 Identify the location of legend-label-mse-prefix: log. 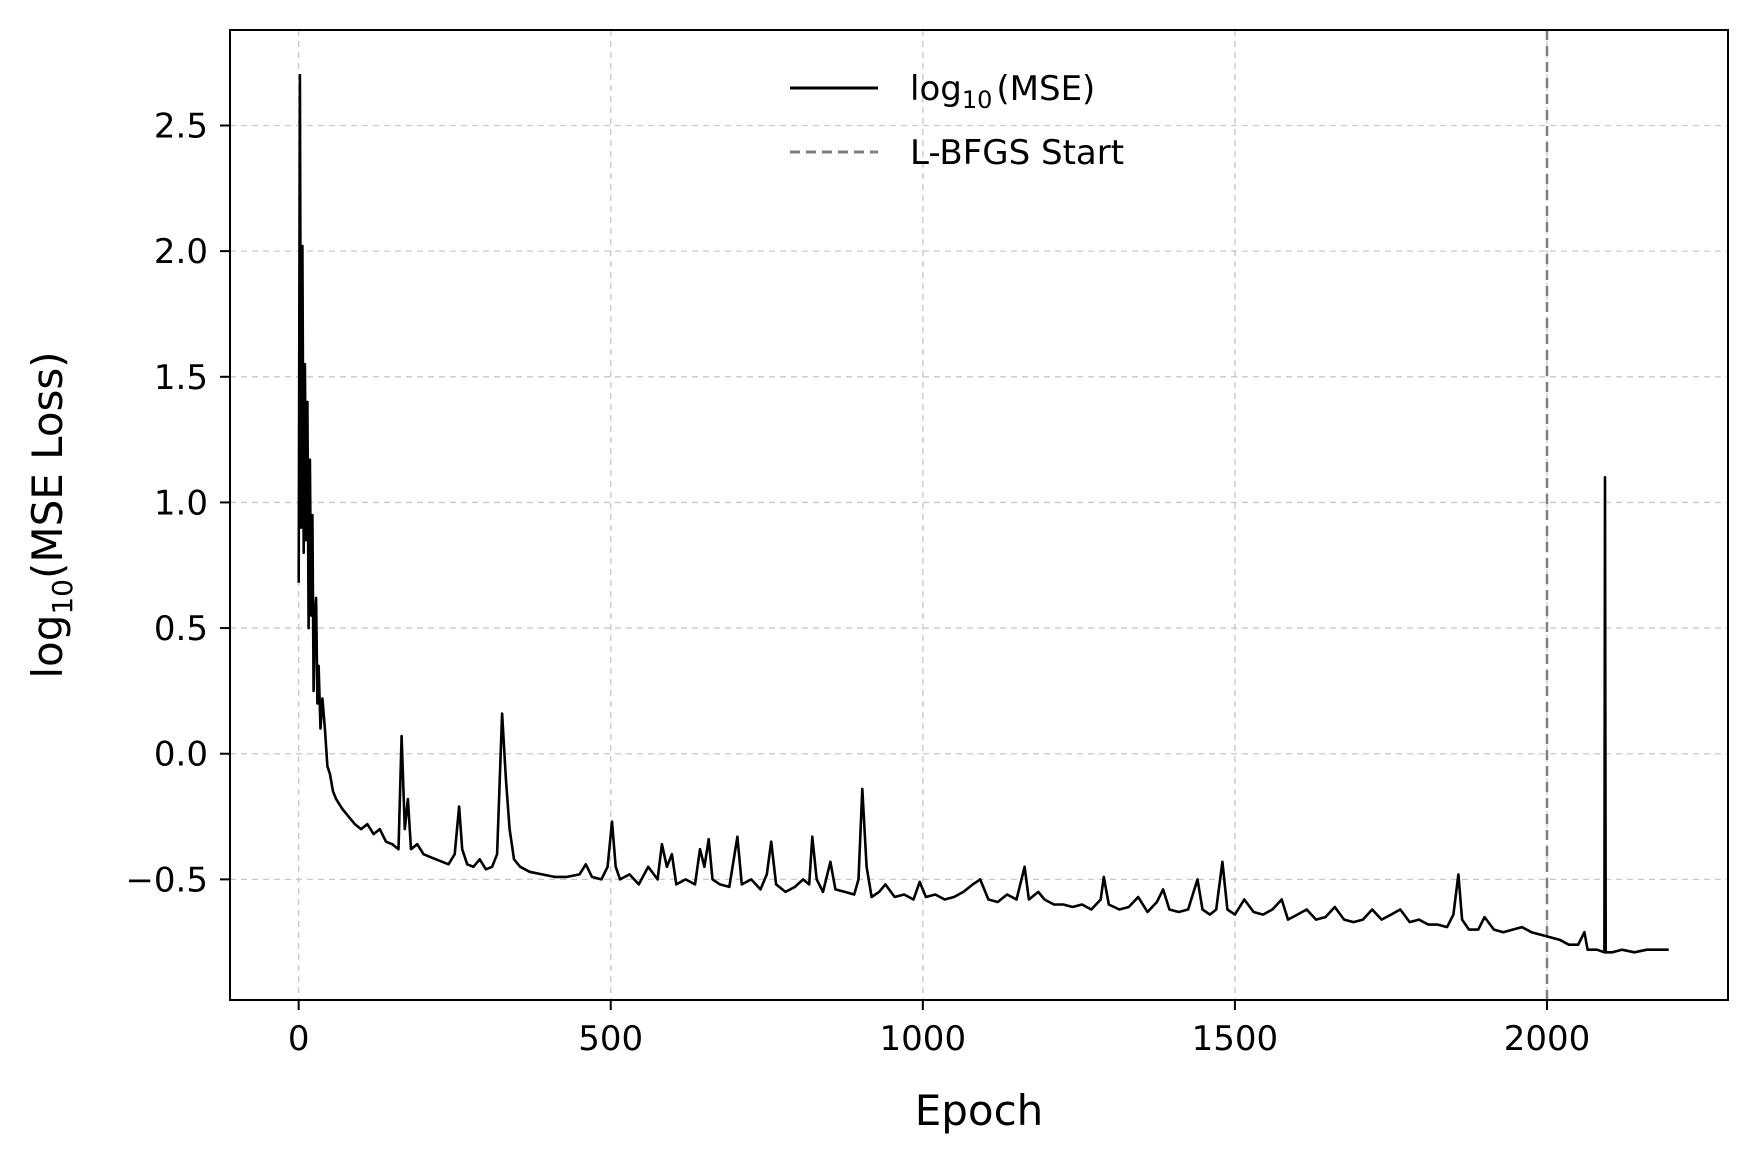
(936, 89).